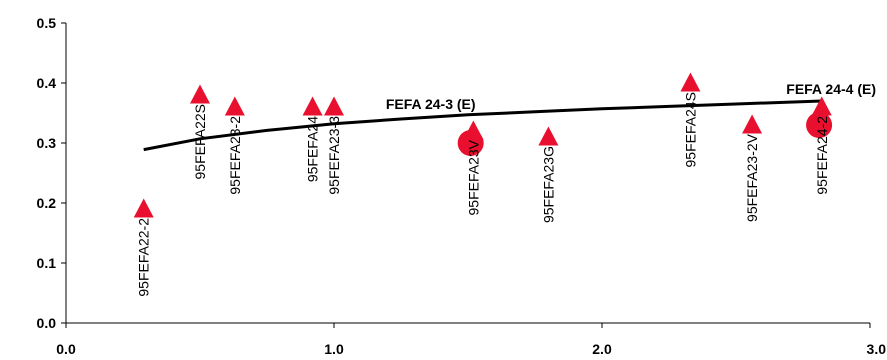 This screenshot has height=360, width=887. What do you see at coordinates (47, 203) in the screenshot?
I see `y-tick-label: 0.2` at bounding box center [47, 203].